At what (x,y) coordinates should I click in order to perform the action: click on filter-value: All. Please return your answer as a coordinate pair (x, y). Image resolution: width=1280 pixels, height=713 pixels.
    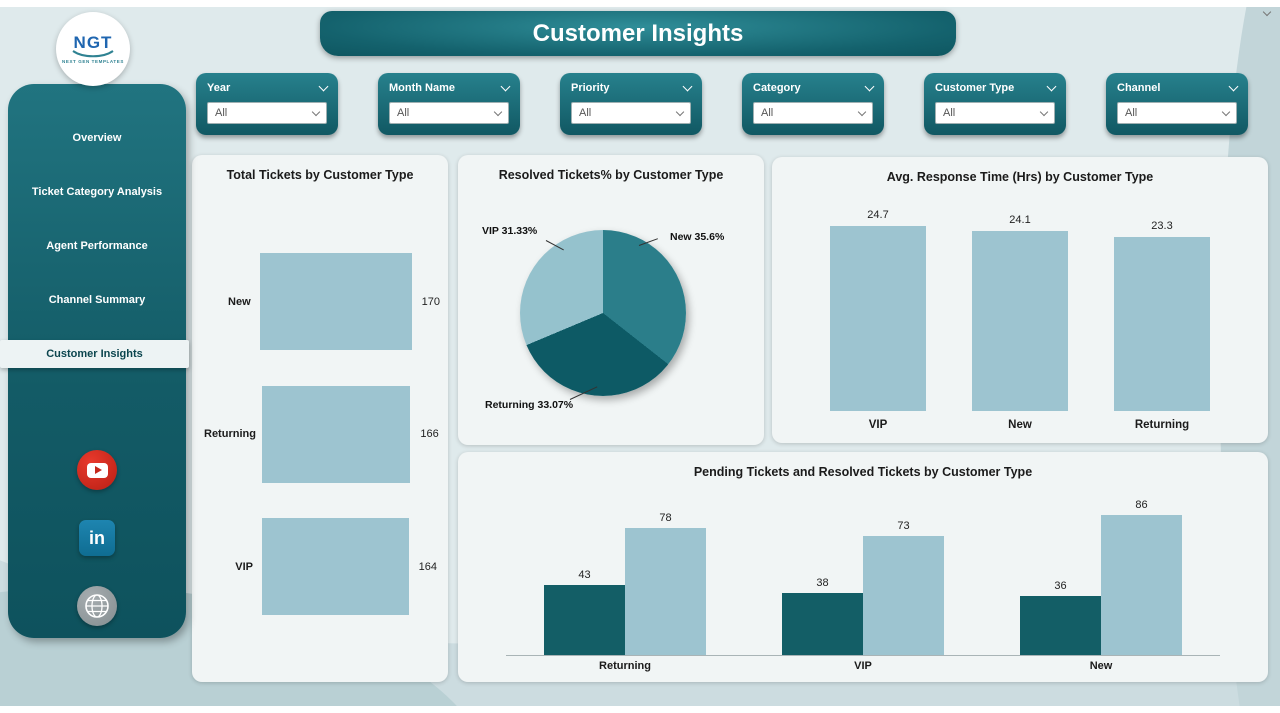
    Looking at the image, I should click on (1131, 113).